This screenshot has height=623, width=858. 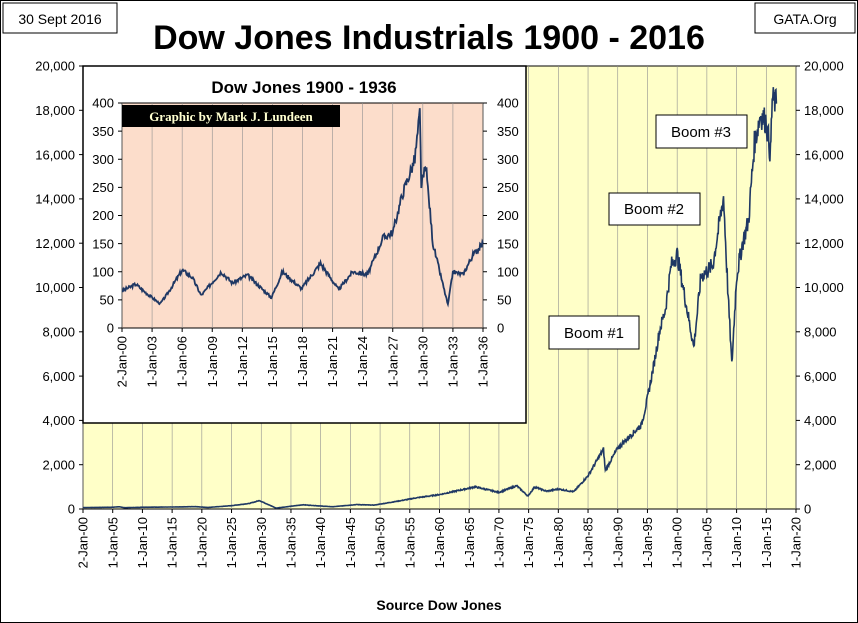 I want to click on x-tick-label: 1-Jan-24, so click(x=362, y=361).